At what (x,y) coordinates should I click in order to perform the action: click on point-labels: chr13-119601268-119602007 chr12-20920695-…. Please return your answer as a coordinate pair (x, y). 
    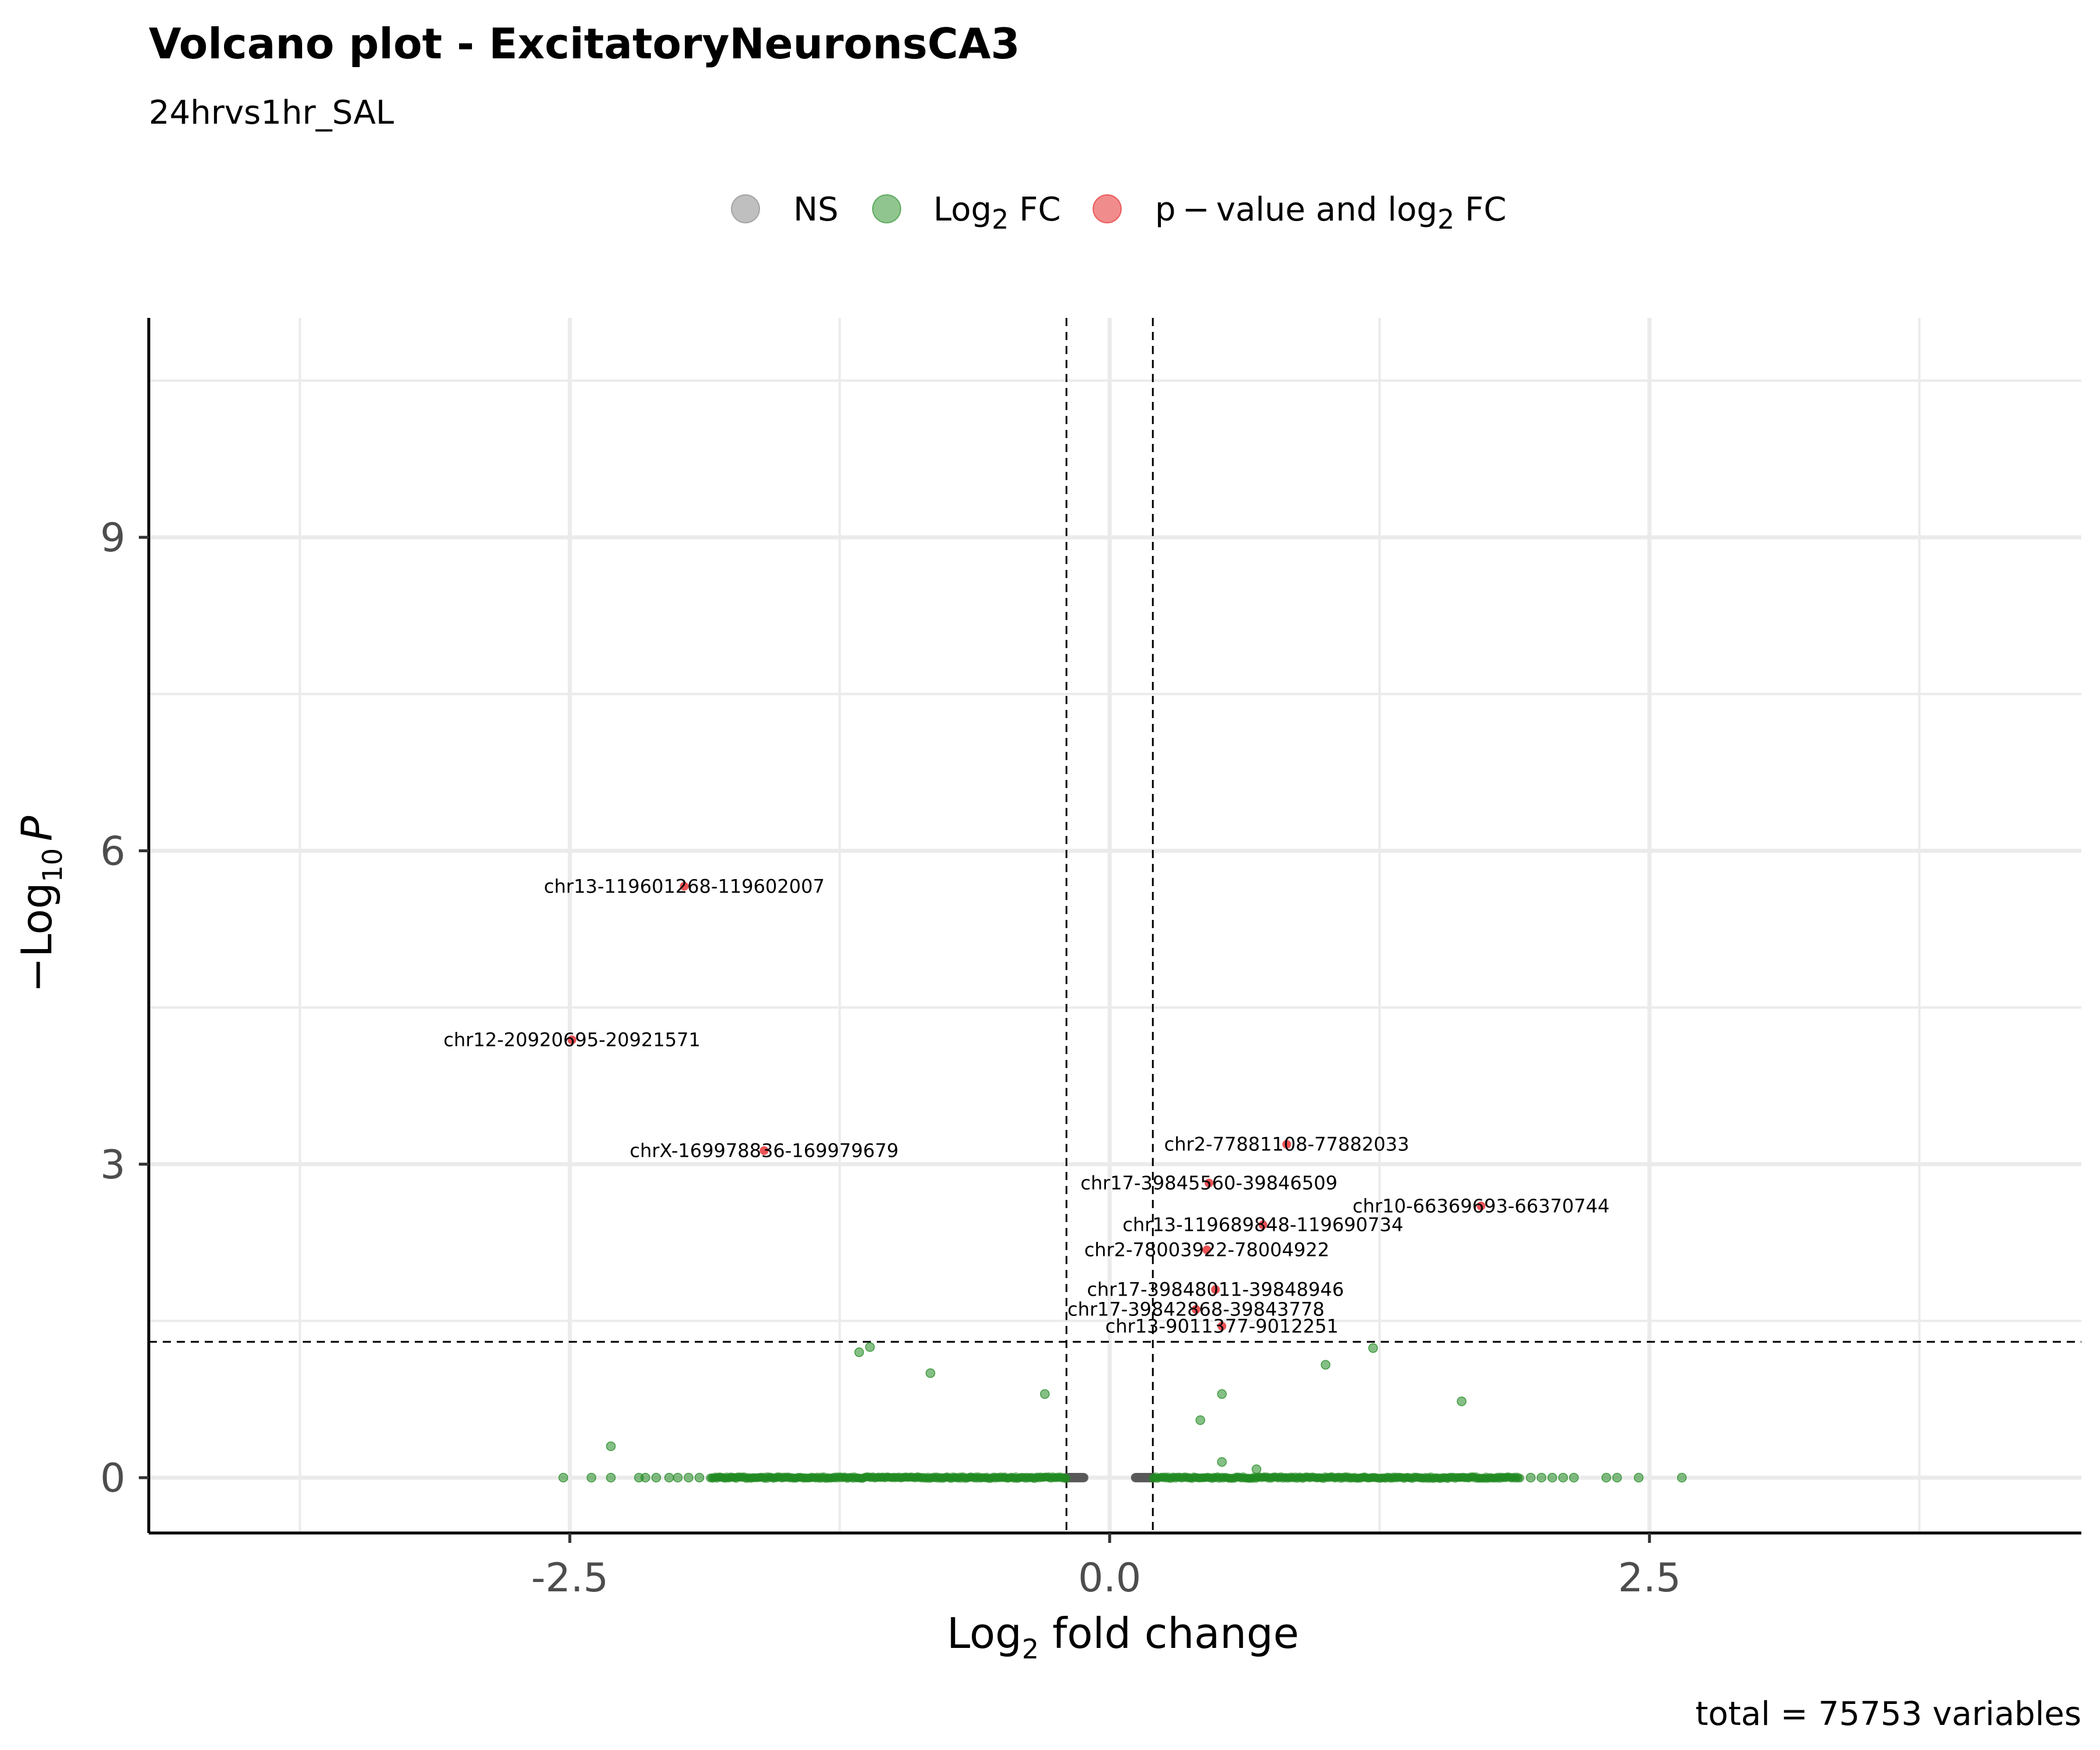
    Looking at the image, I should click on (1026, 1106).